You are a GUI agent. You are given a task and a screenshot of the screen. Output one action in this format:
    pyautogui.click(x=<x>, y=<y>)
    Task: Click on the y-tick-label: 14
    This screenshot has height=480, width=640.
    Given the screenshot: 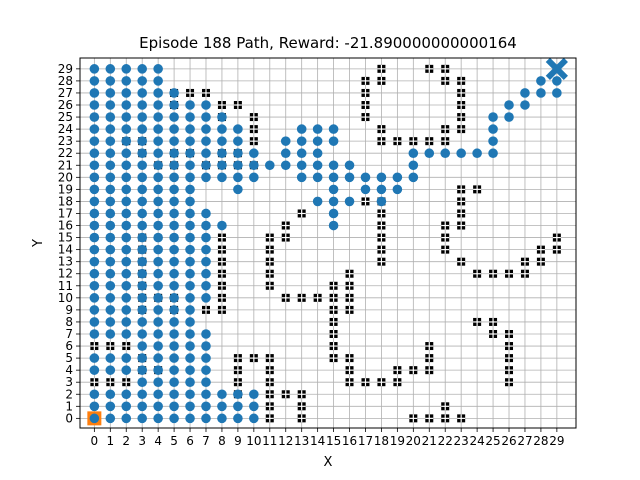 What is the action you would take?
    pyautogui.click(x=65, y=250)
    